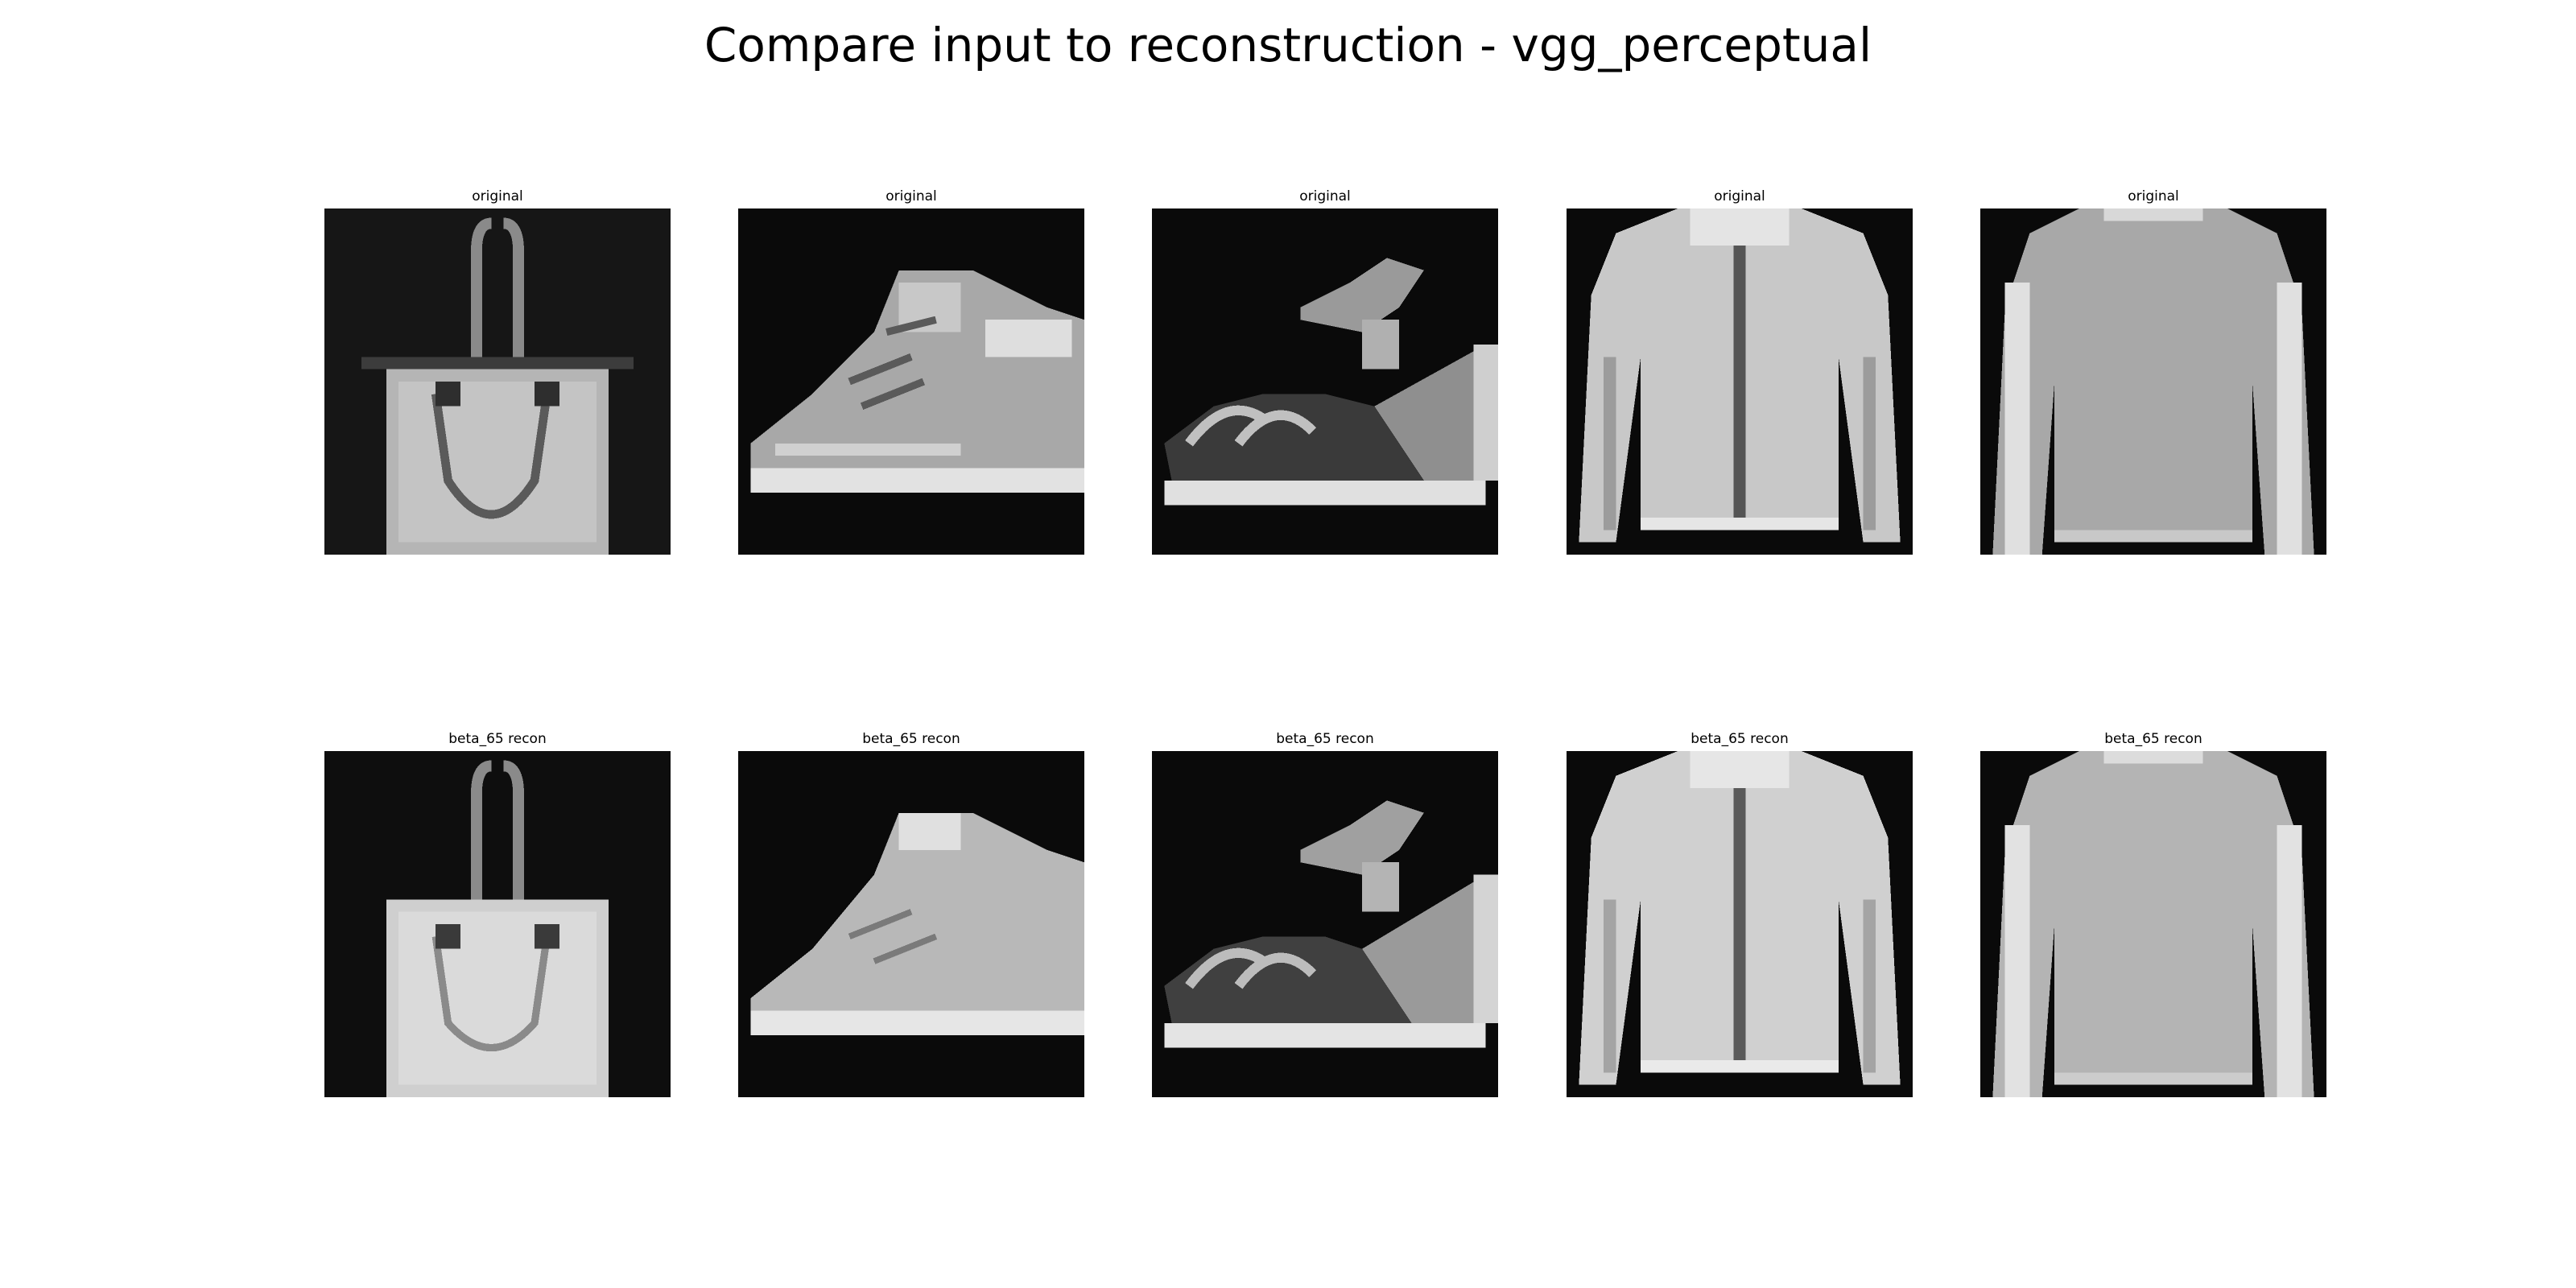 This screenshot has width=2576, height=1288. I want to click on panel-recon-sandal: beta_65 recon, so click(1325, 914).